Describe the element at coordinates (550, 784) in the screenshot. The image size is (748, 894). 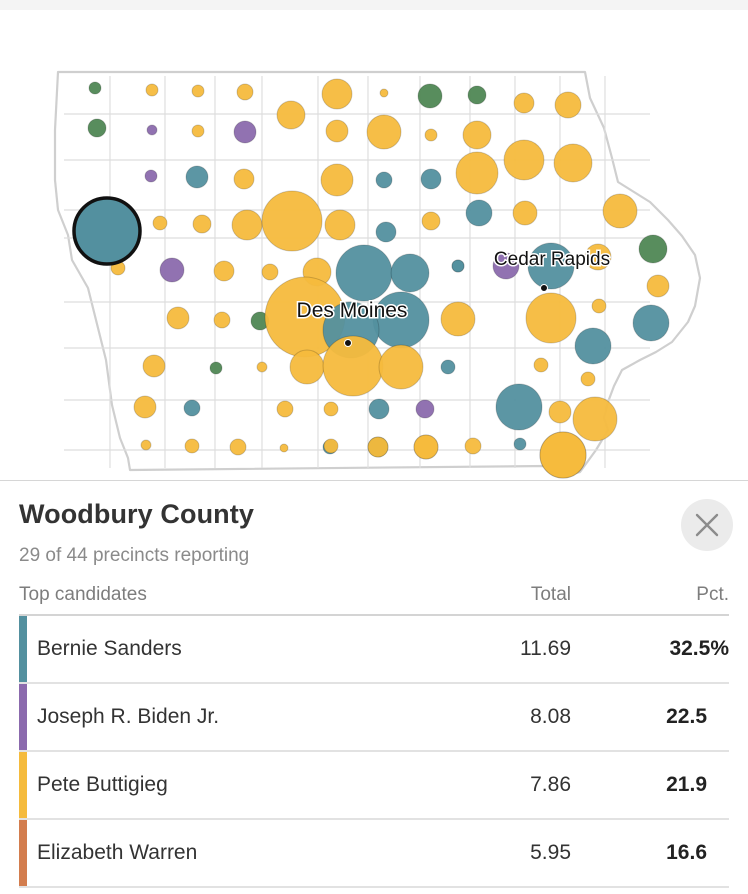
I see `candidate-total: 7.86` at that location.